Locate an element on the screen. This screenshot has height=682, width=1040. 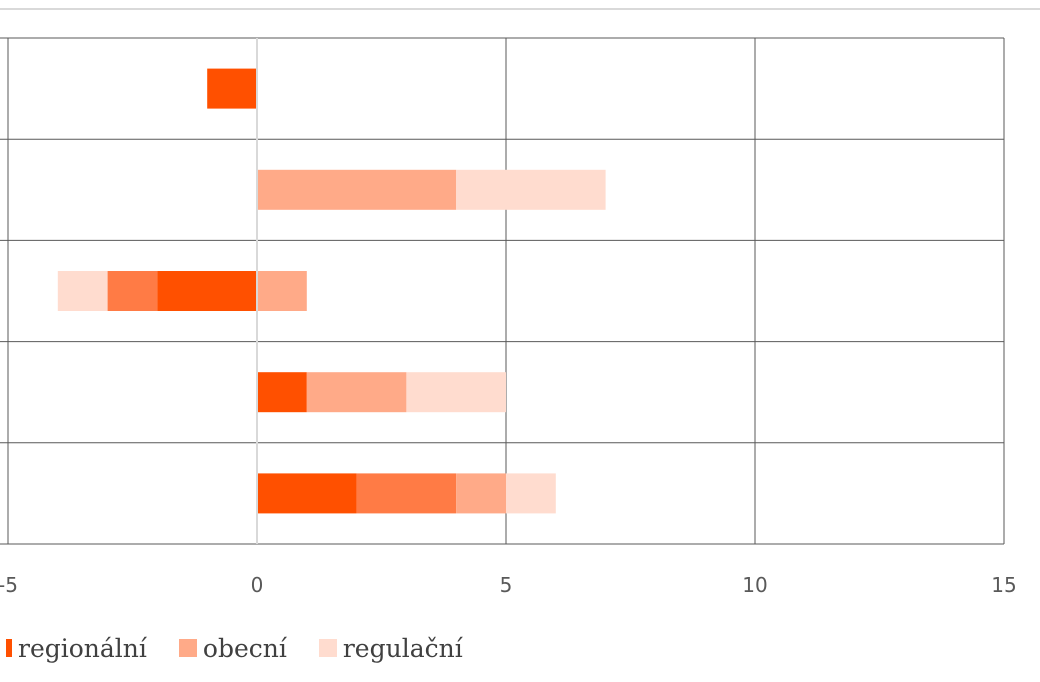
x-tick-label: 10 is located at coordinates (754, 585).